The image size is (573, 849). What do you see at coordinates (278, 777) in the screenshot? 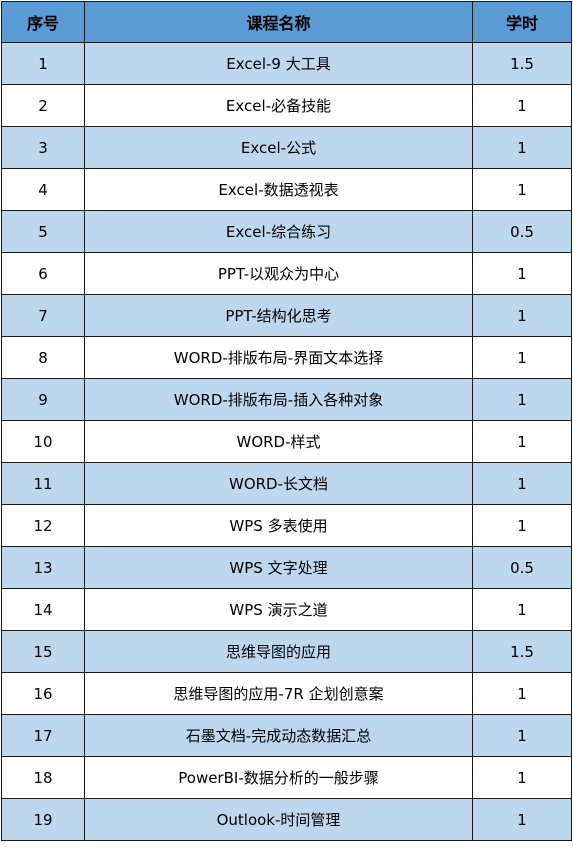
I see `course-name: PowerBI-数据分析的一般步骤` at bounding box center [278, 777].